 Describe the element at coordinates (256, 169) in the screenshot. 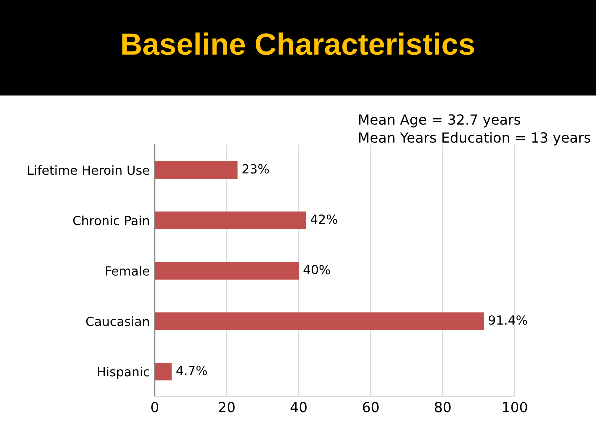

I see `data-label: 23%` at that location.